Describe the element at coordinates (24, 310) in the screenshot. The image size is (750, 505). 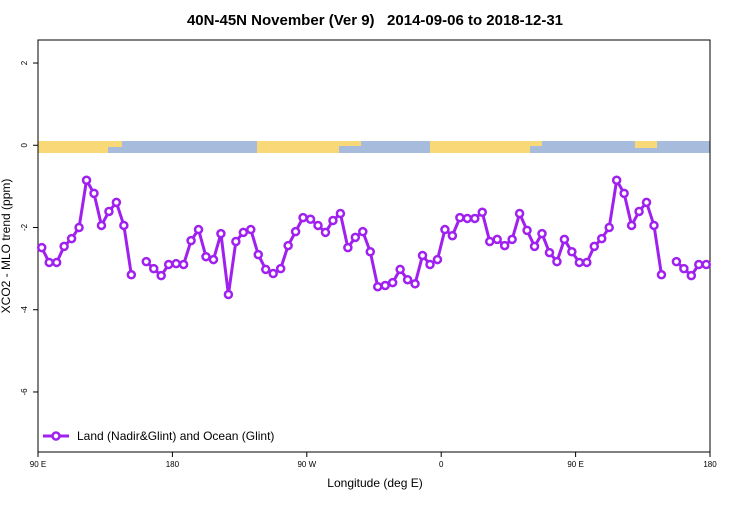
I see `y-tick-label: -4` at that location.